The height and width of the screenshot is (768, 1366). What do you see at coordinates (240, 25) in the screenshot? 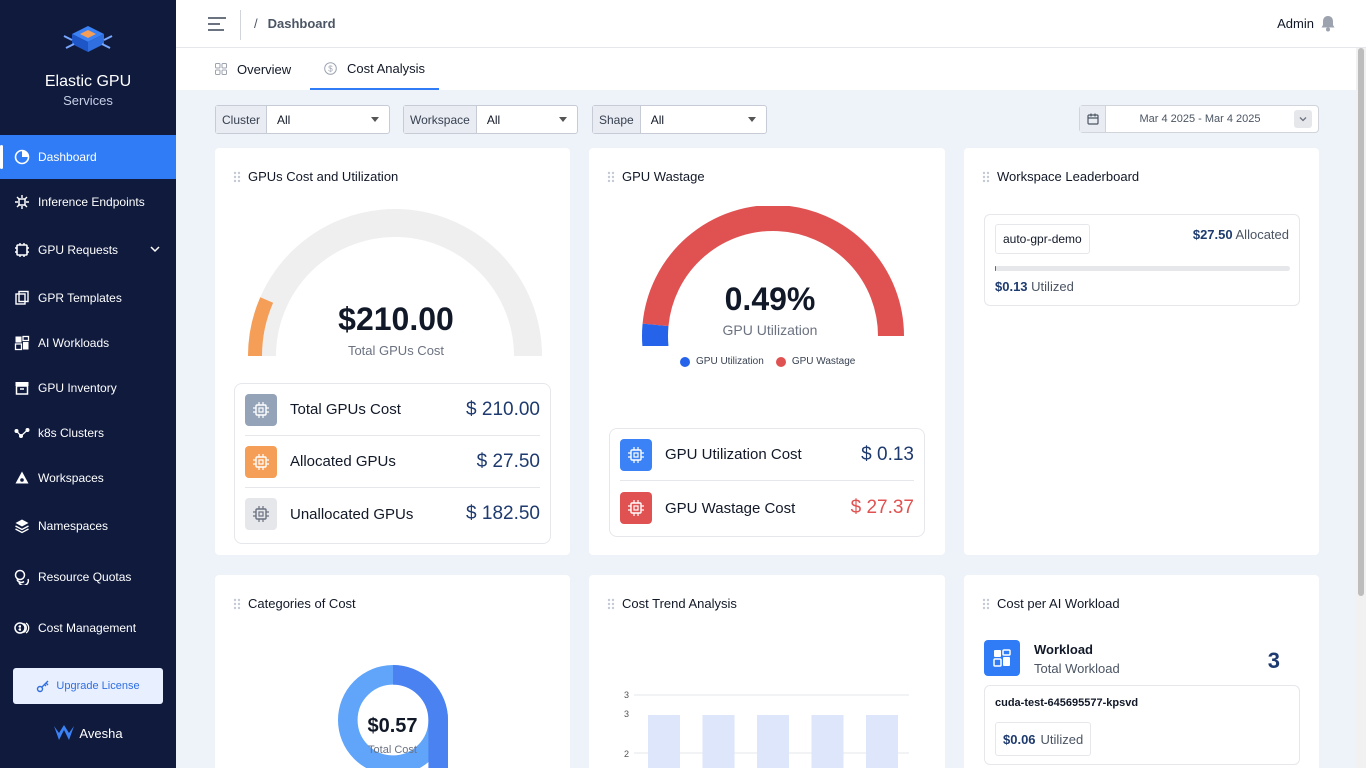
I see `header-divider` at bounding box center [240, 25].